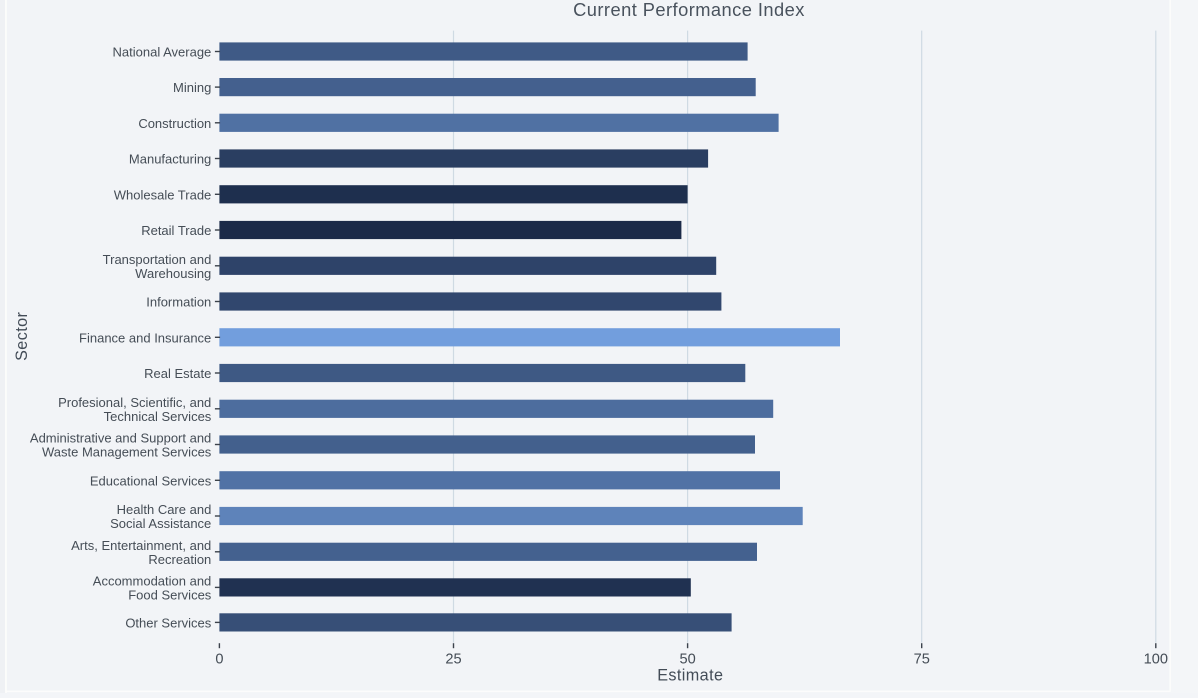 This screenshot has height=698, width=1198. I want to click on svg-text: Technical Services, so click(158, 416).